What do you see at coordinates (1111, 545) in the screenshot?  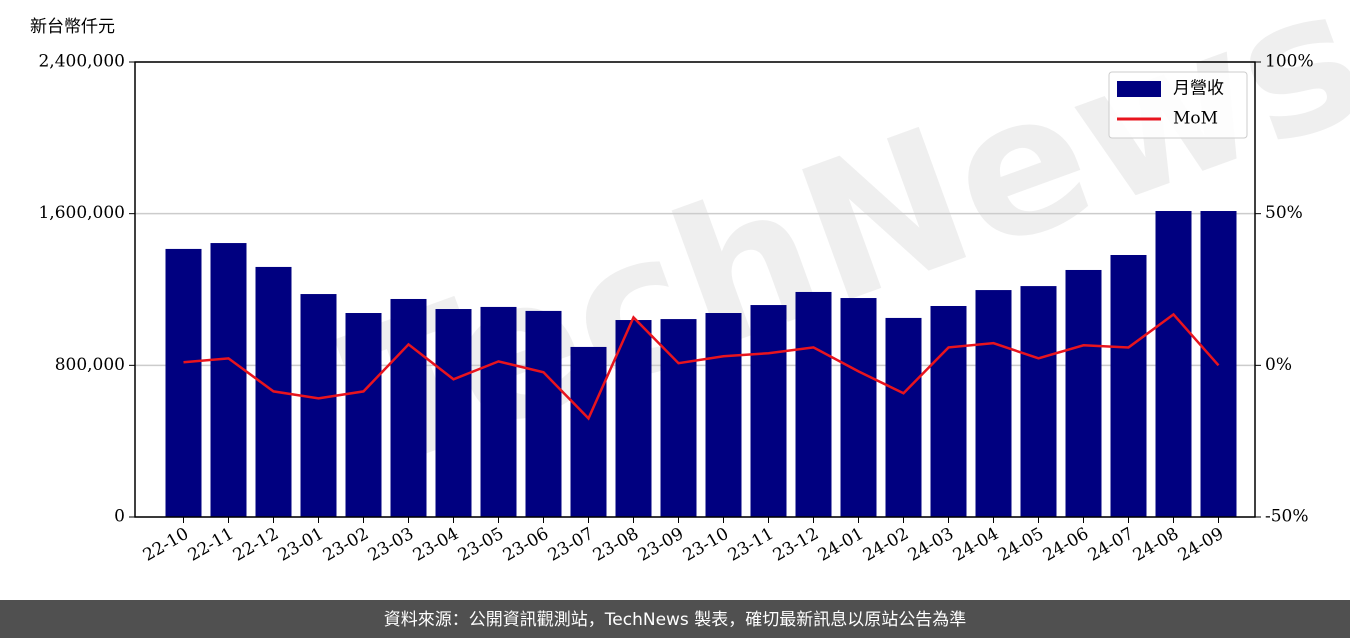 I see `x-tick-label: 24-07` at bounding box center [1111, 545].